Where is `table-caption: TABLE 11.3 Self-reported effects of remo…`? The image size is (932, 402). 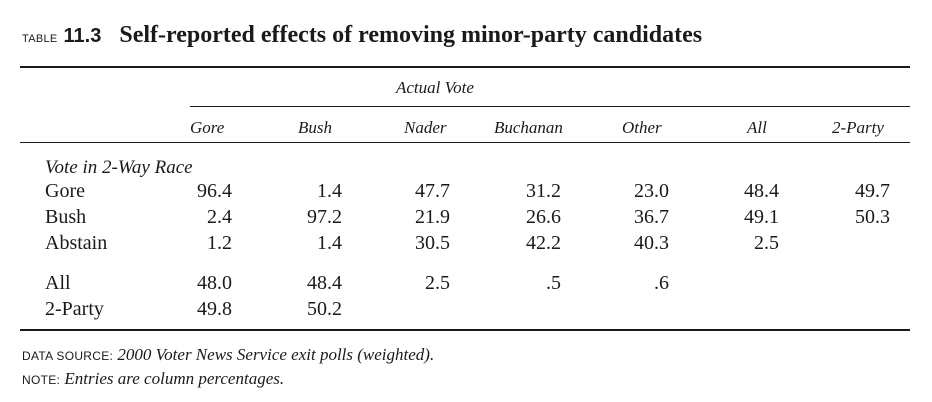
table-caption: TABLE 11.3 Self-reported effects of remo… is located at coordinates (362, 35).